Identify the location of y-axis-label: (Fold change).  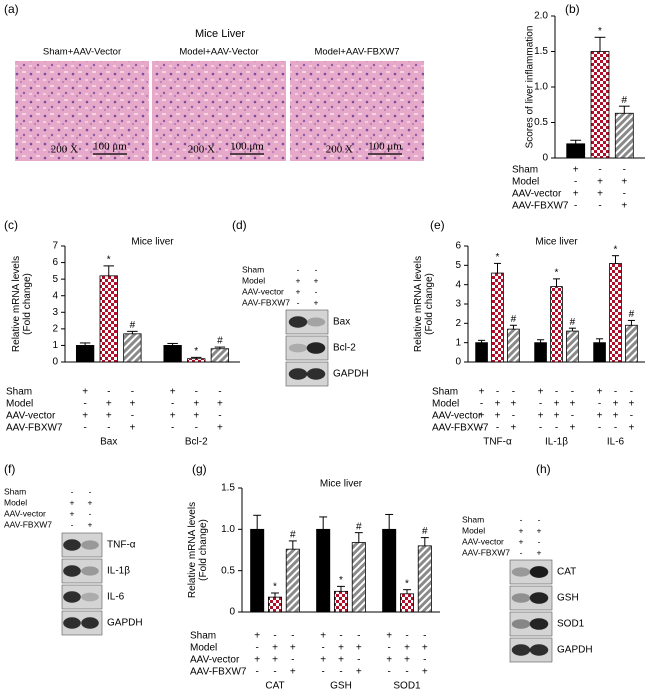
(203, 550).